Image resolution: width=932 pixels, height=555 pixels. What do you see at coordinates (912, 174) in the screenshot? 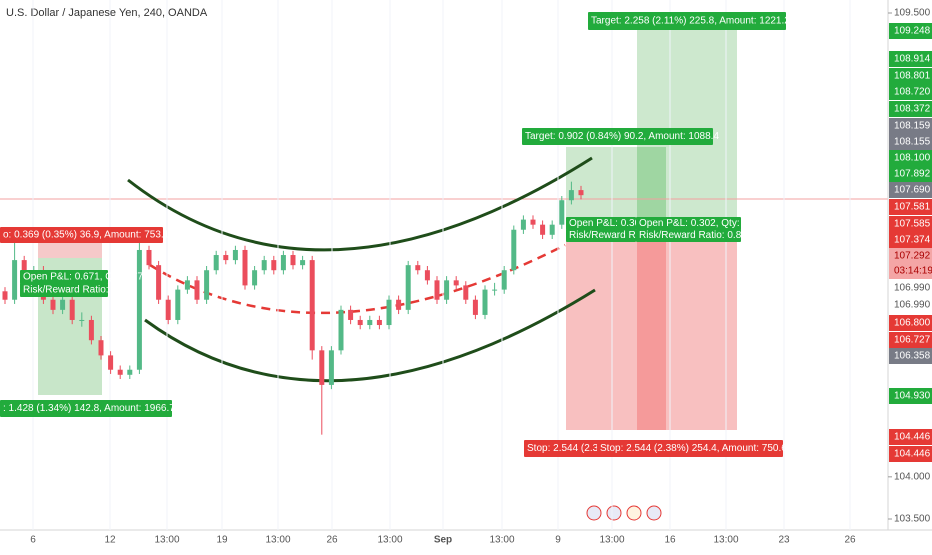
I see `price-tag-label: 107.892` at bounding box center [912, 174].